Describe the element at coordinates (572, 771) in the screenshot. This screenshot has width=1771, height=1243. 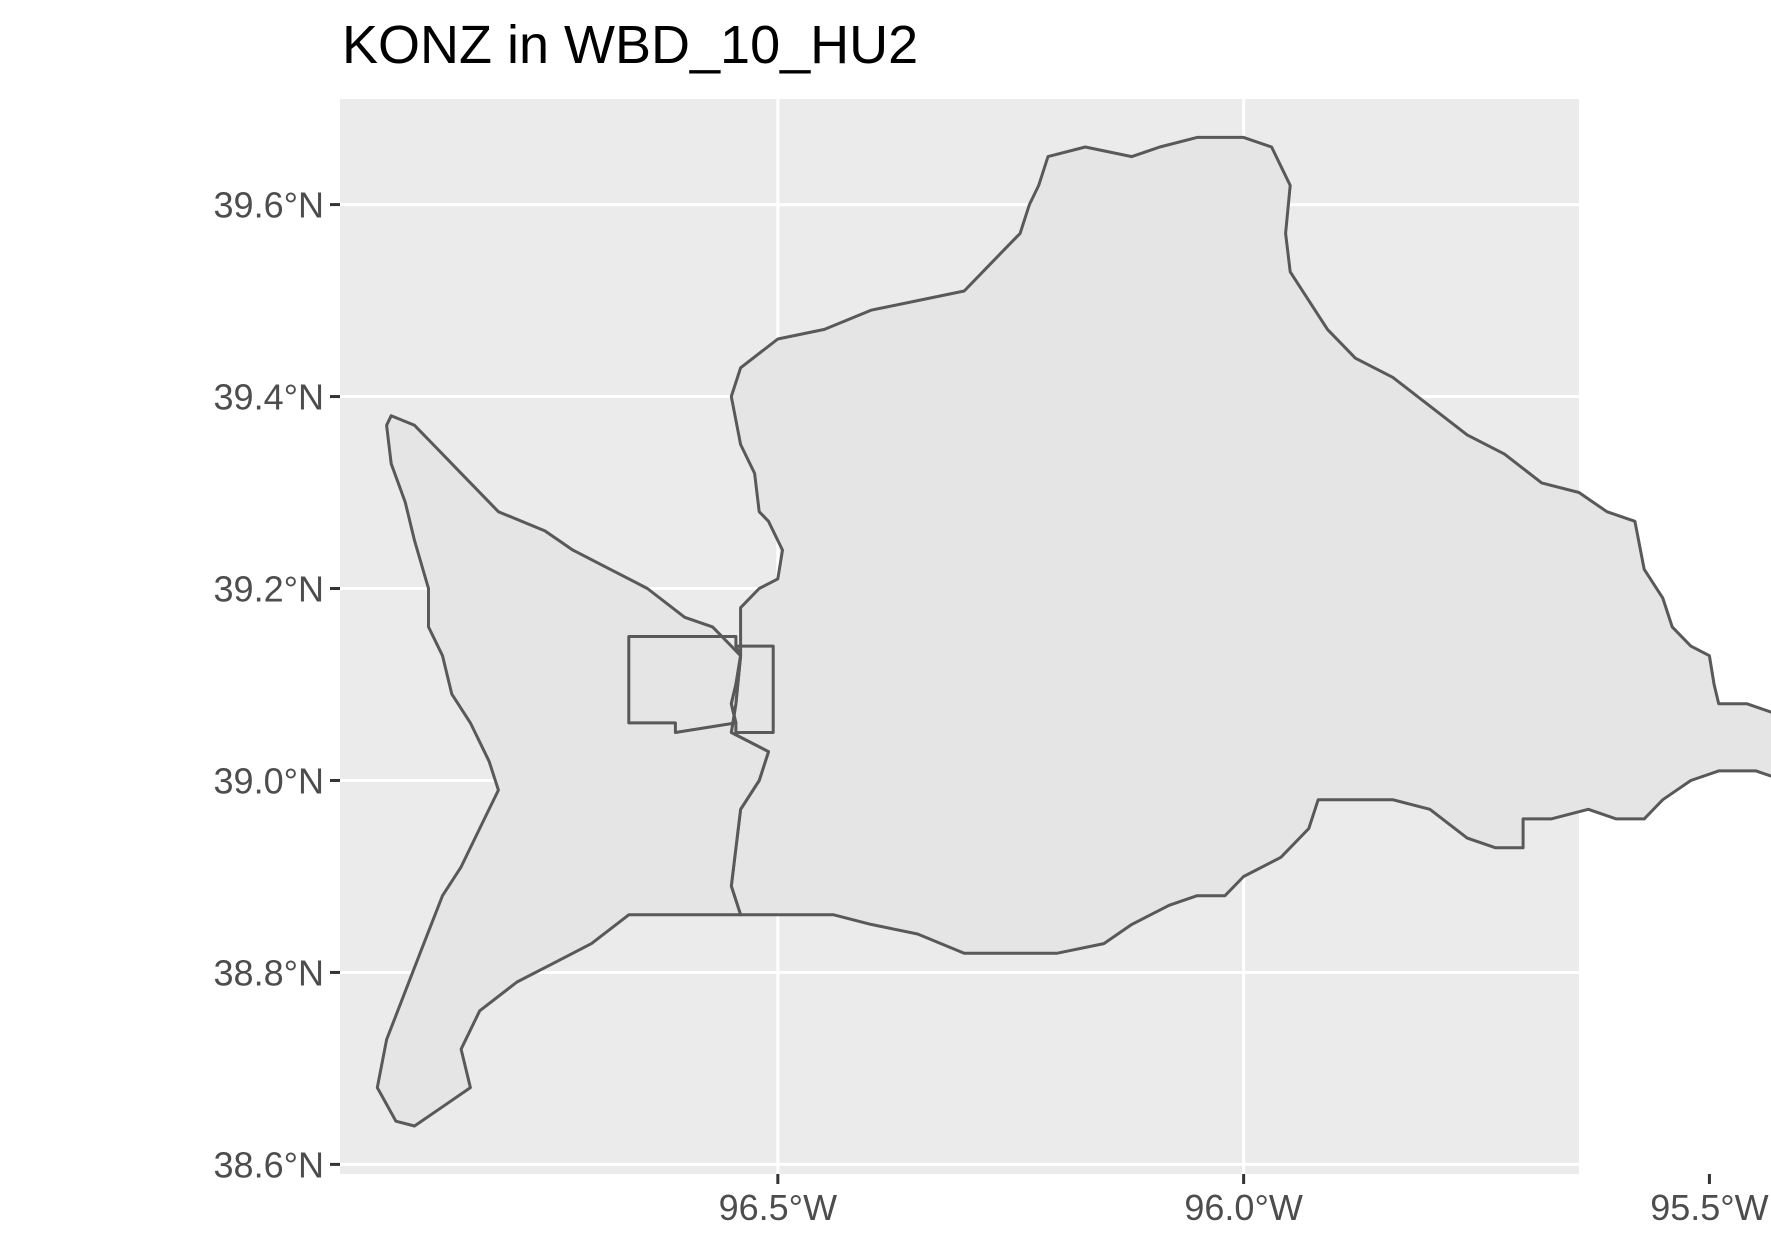
I see `west-watershed-polygon` at that location.